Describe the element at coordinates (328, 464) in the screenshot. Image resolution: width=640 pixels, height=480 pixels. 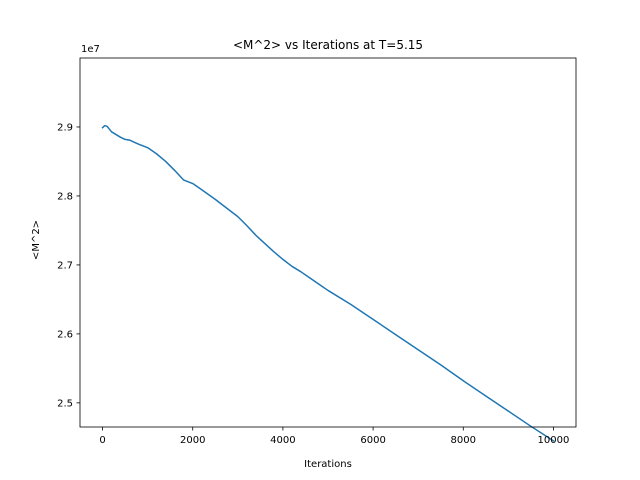
I see `x-axis-label: Iterations` at that location.